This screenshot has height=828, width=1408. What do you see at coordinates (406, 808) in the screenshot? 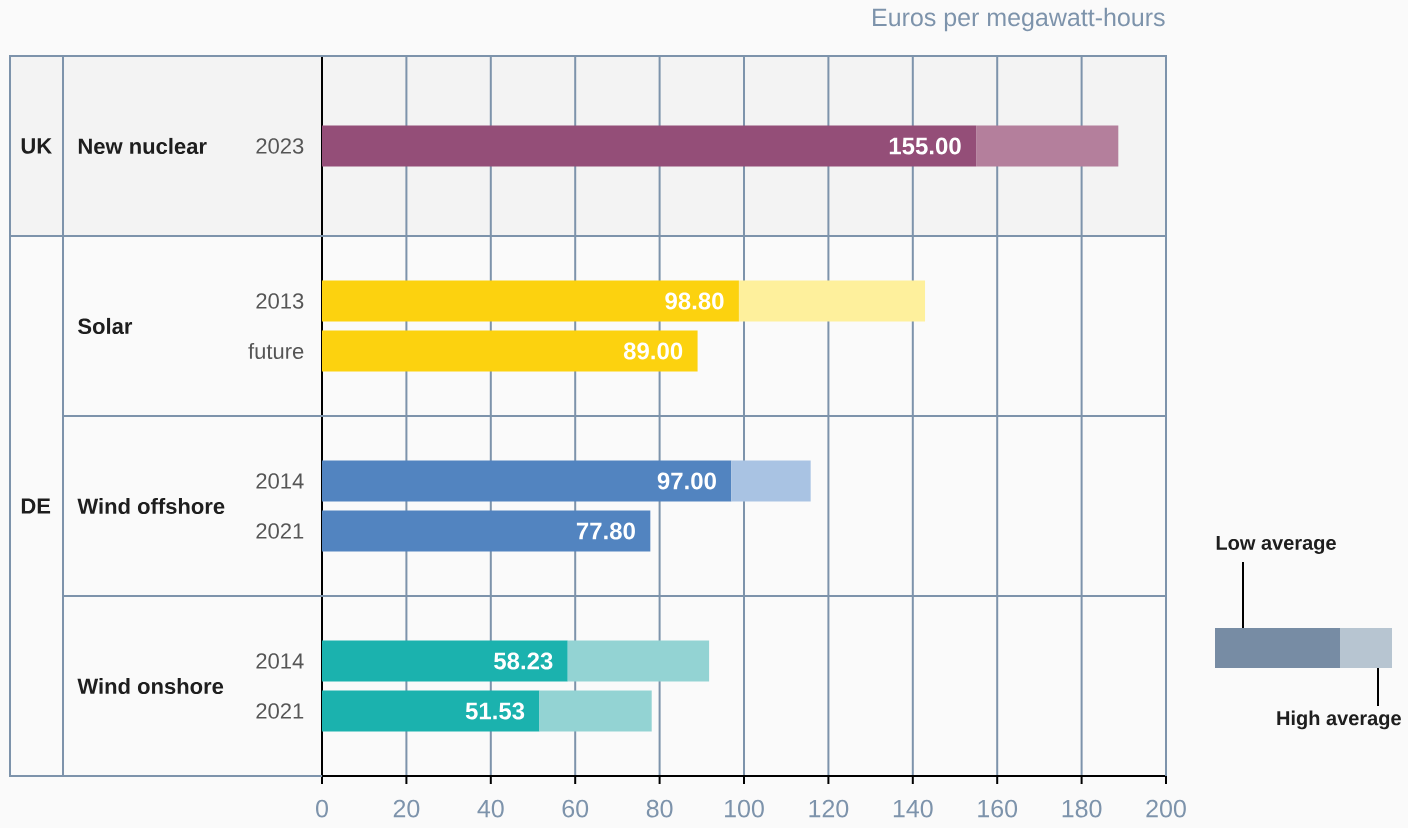
I see `x-tick-label: 20` at bounding box center [406, 808].